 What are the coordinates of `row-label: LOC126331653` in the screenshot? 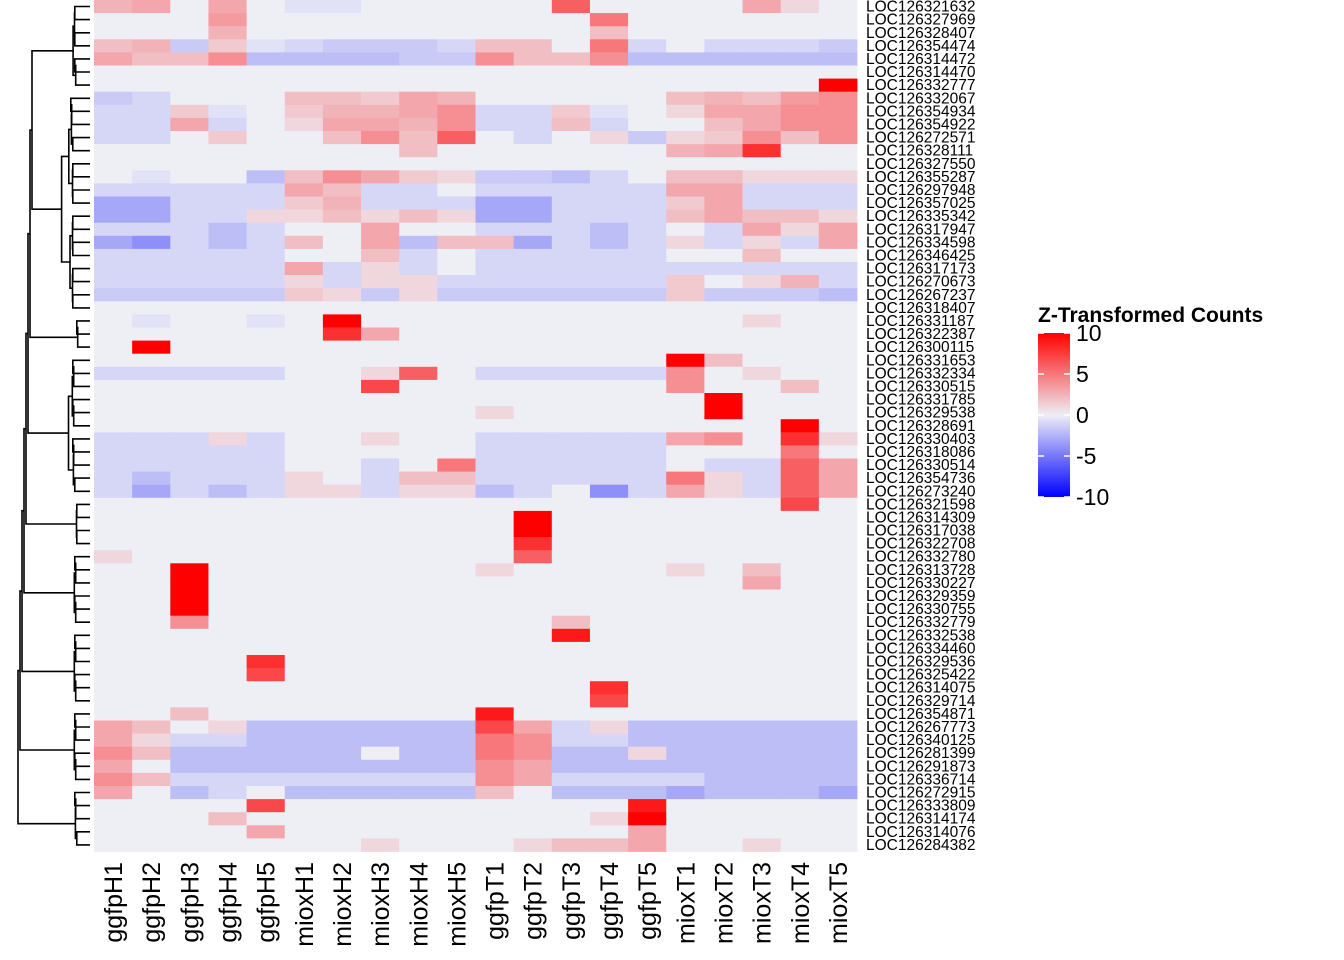 It's located at (920, 360).